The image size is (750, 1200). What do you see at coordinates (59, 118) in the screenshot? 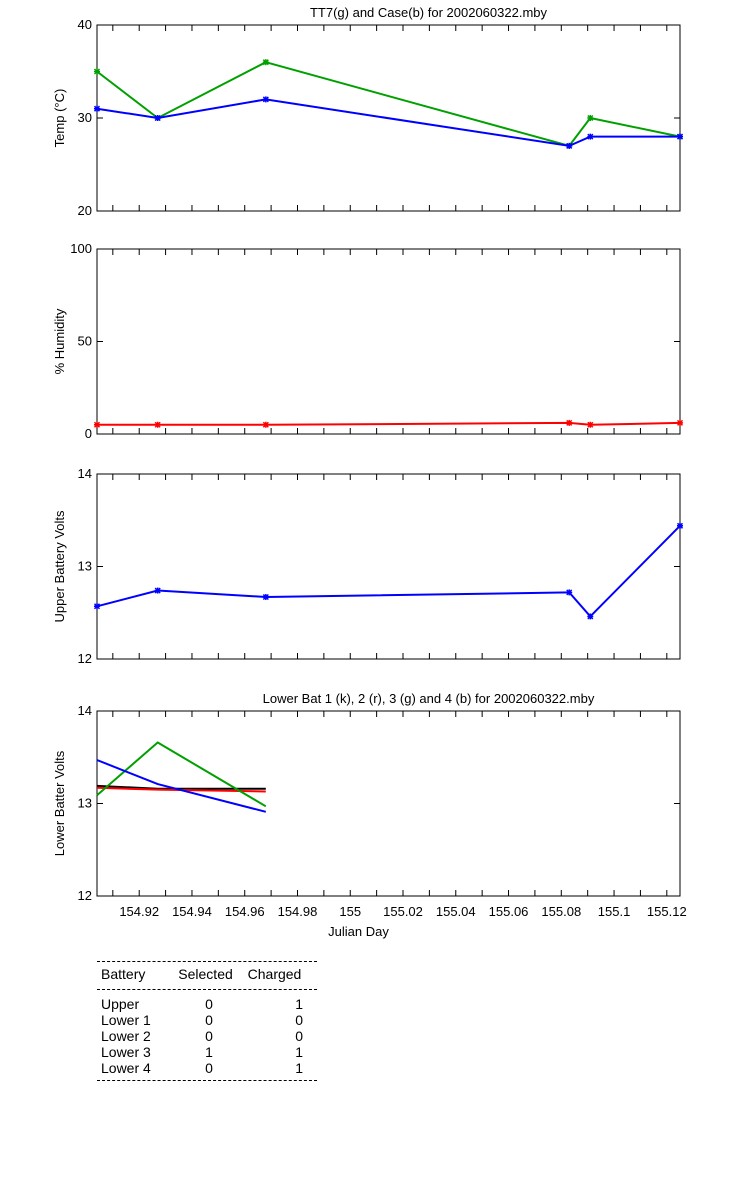
I see `y-axis-label: Temp (°C)` at bounding box center [59, 118].